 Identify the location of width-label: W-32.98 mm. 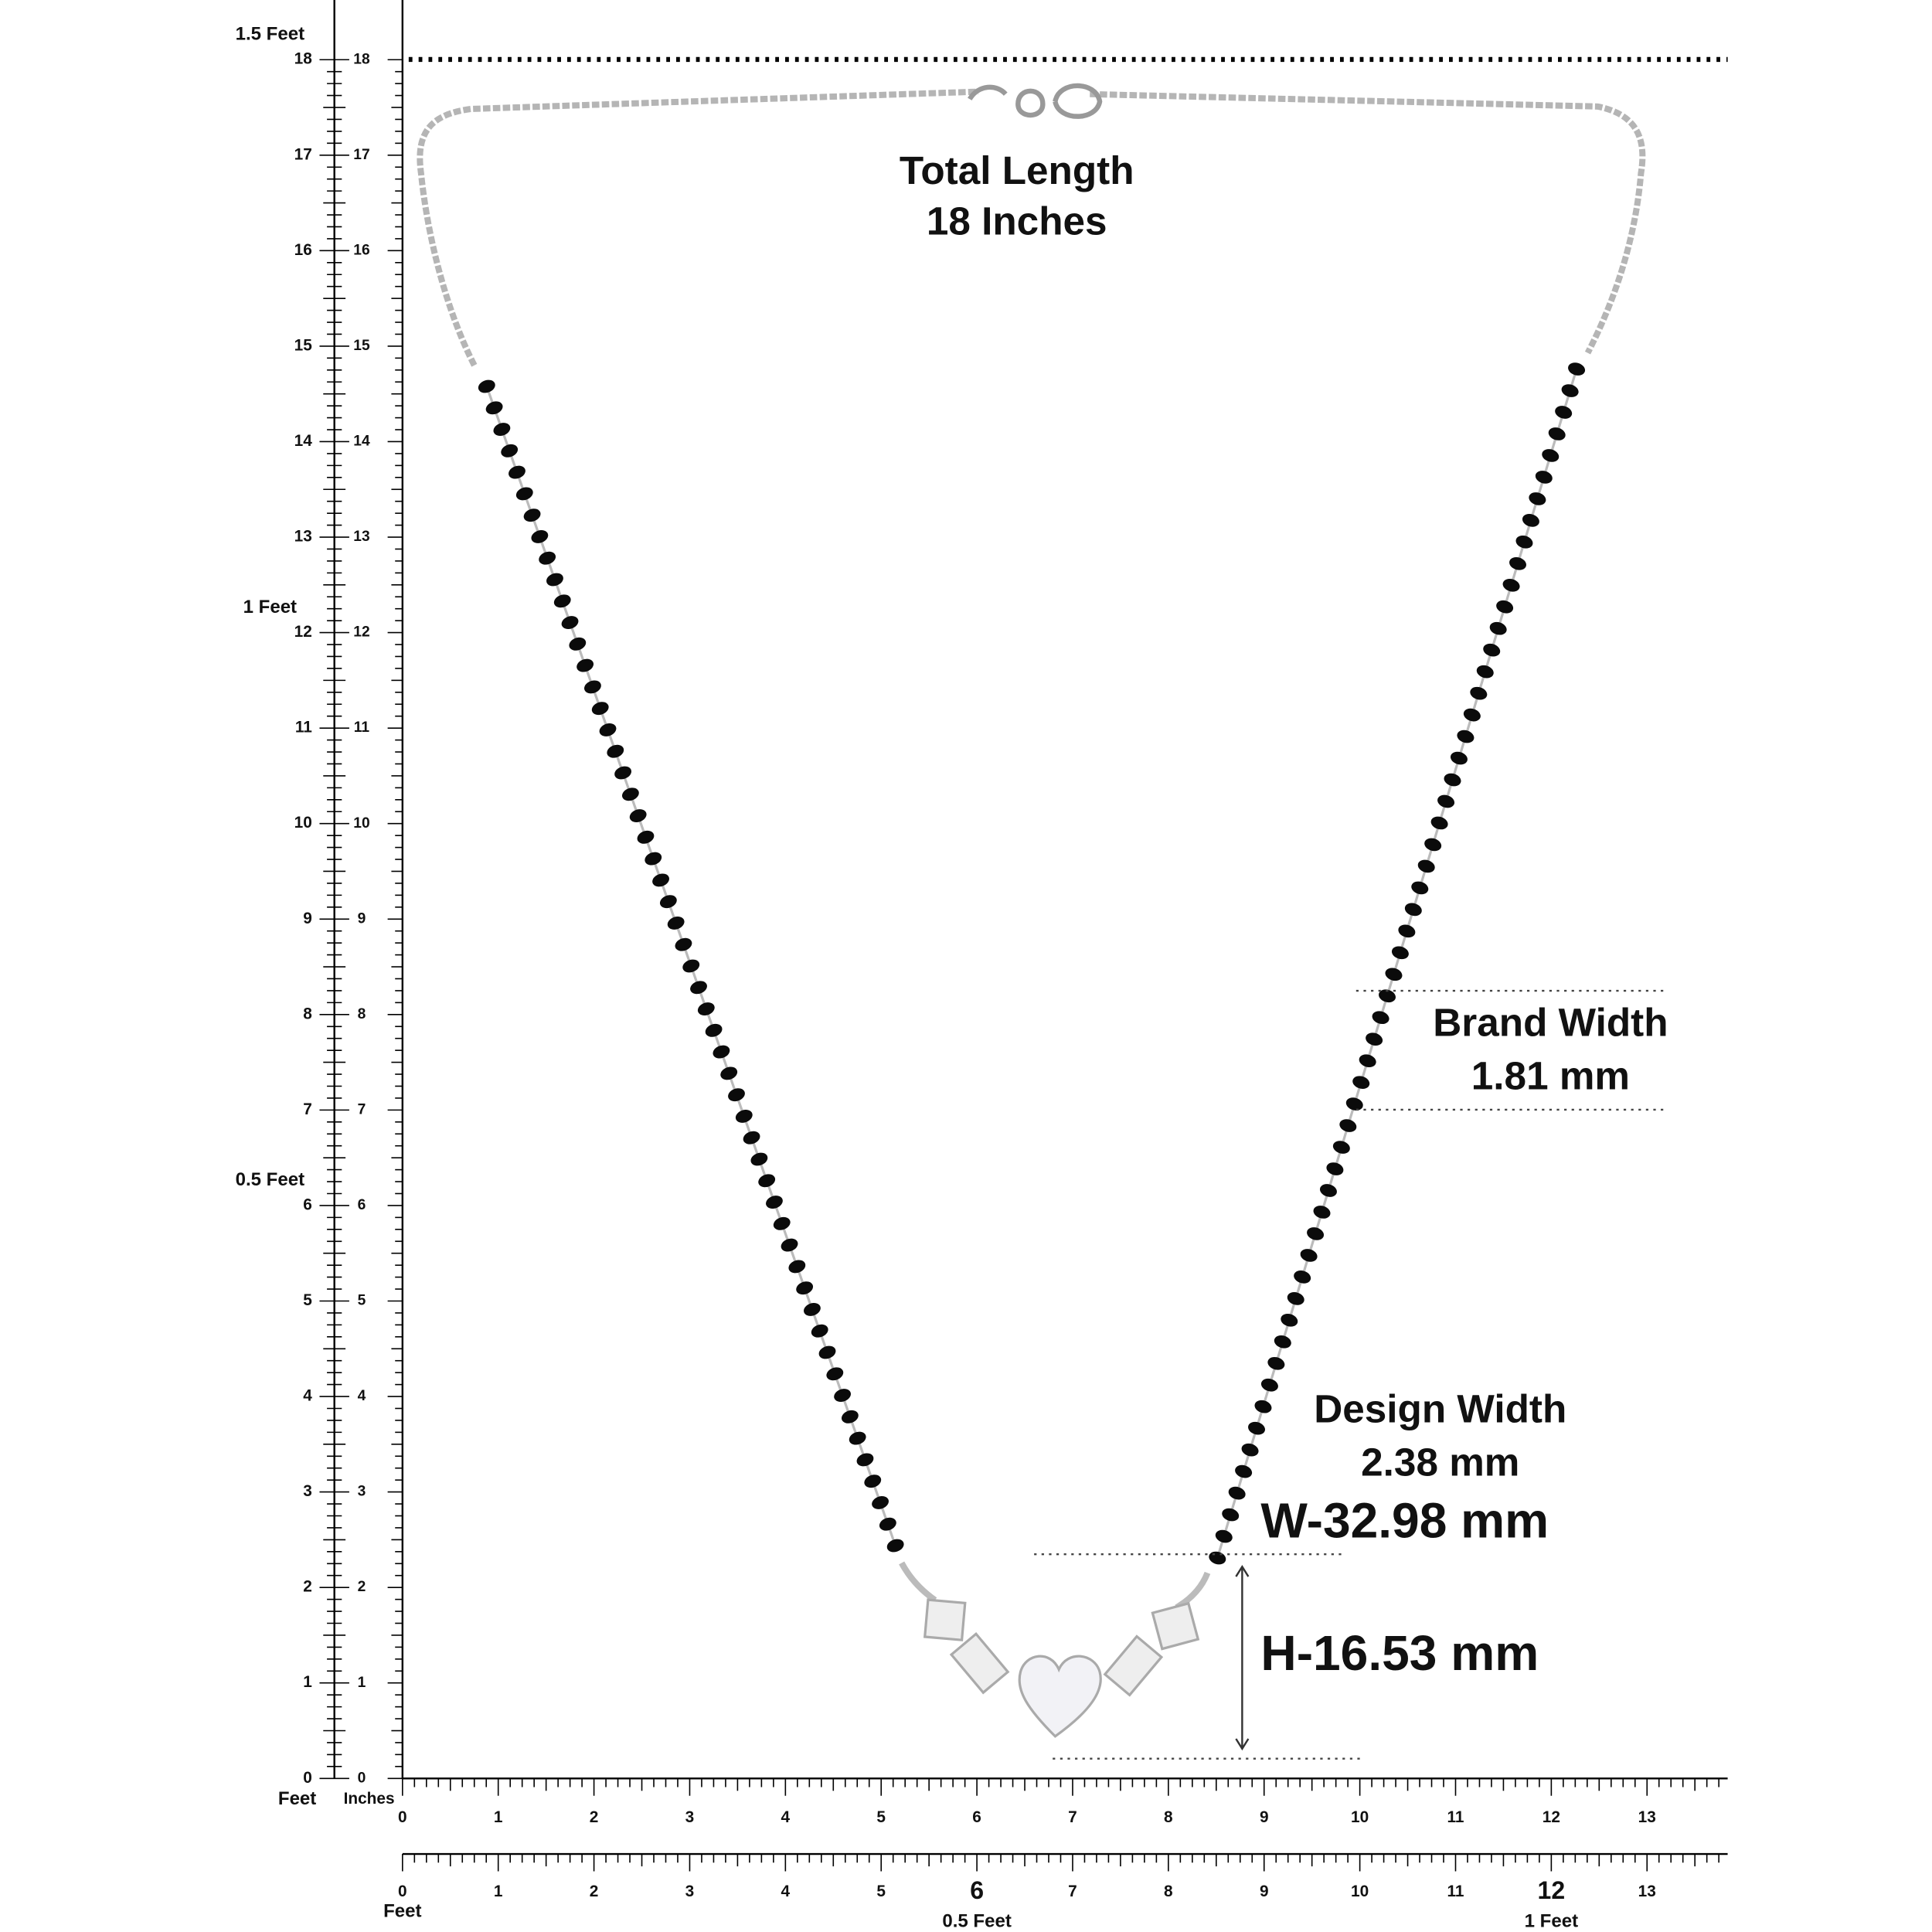
(1404, 1521).